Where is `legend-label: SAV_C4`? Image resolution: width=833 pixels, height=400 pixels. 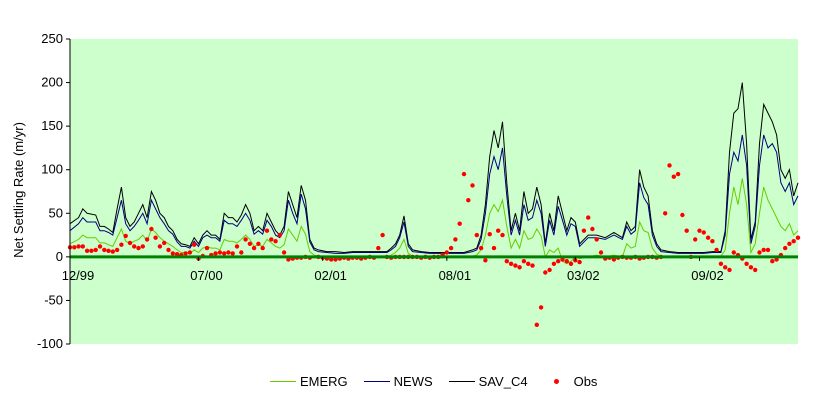
legend-label: SAV_C4 is located at coordinates (503, 381).